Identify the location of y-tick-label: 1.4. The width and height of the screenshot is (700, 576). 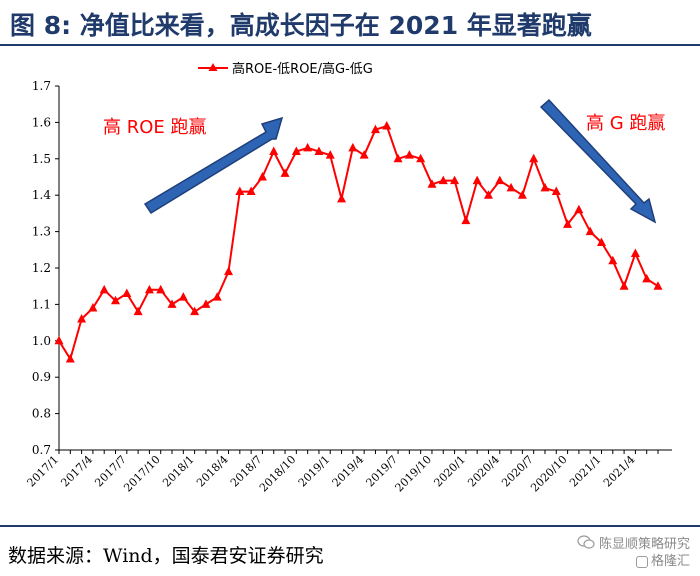
(41, 195).